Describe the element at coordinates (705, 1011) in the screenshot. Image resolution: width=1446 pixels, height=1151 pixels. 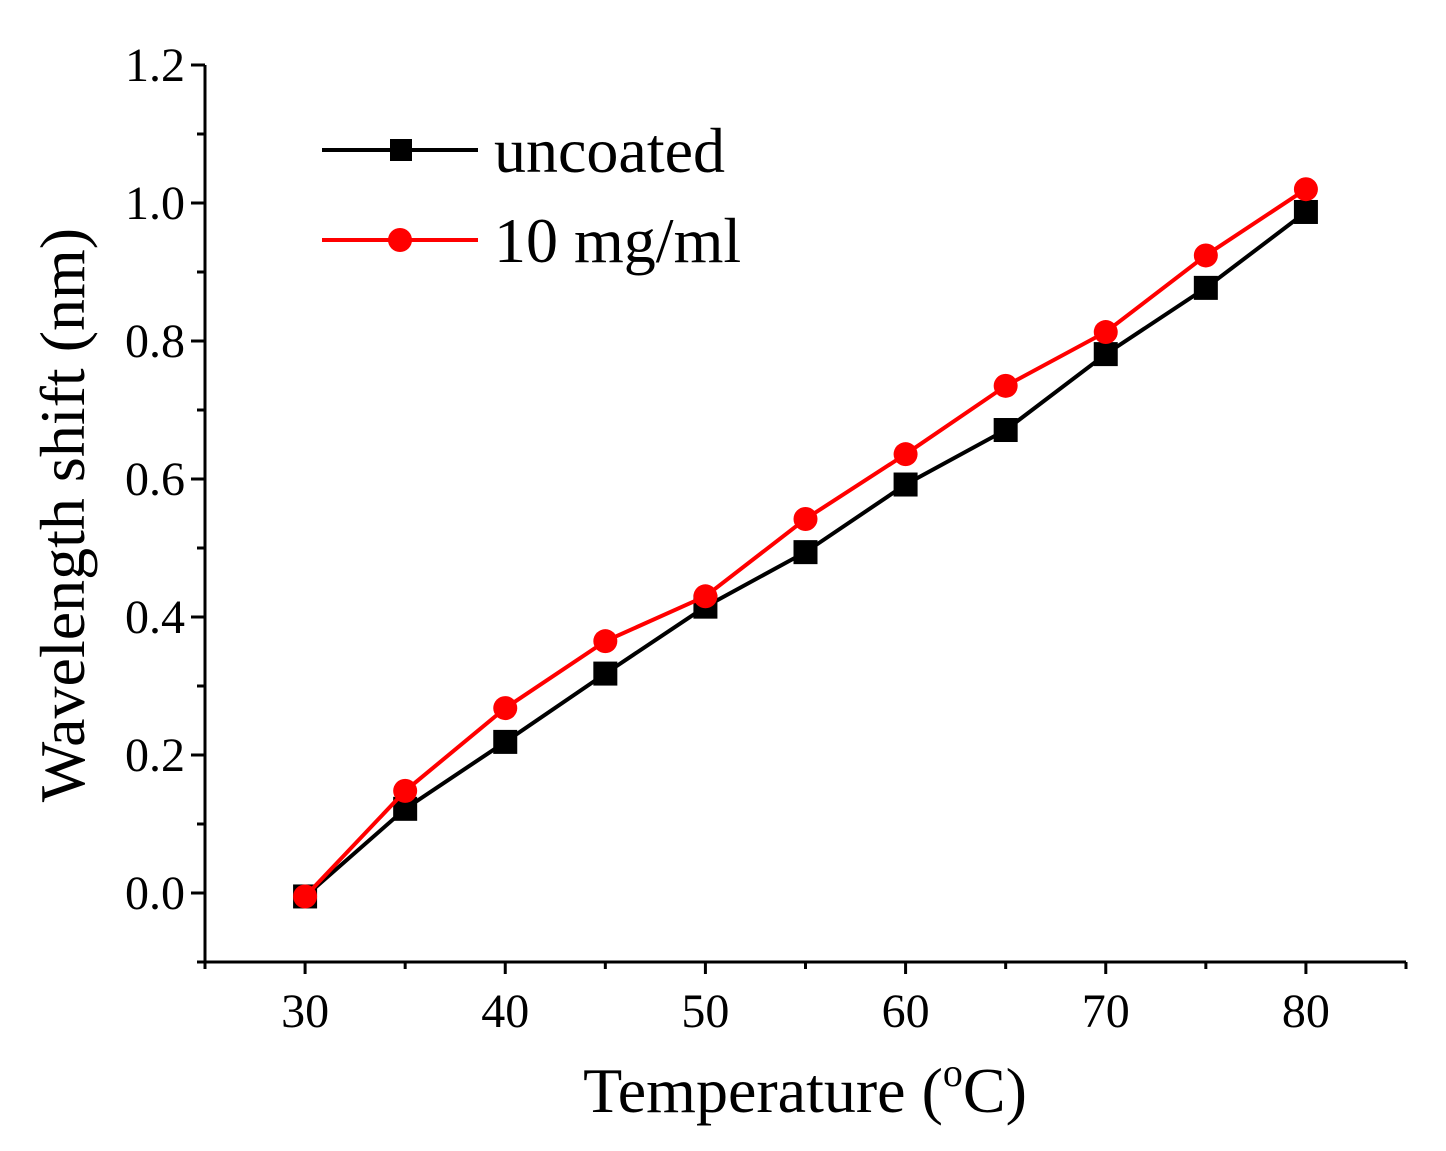
I see `x-tick-label: 50` at that location.